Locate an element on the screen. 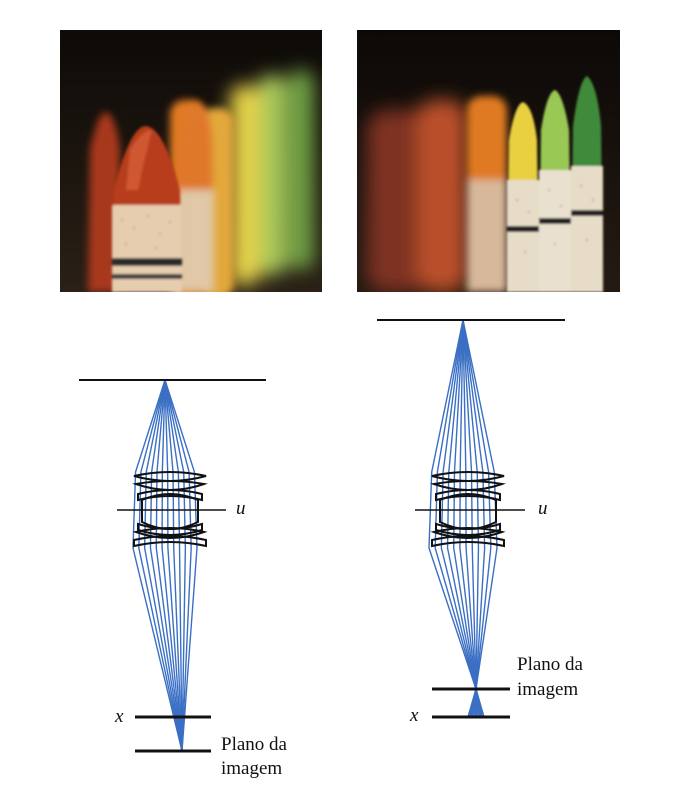 This screenshot has height=798, width=676. sensor-label-right: x is located at coordinates (414, 715).